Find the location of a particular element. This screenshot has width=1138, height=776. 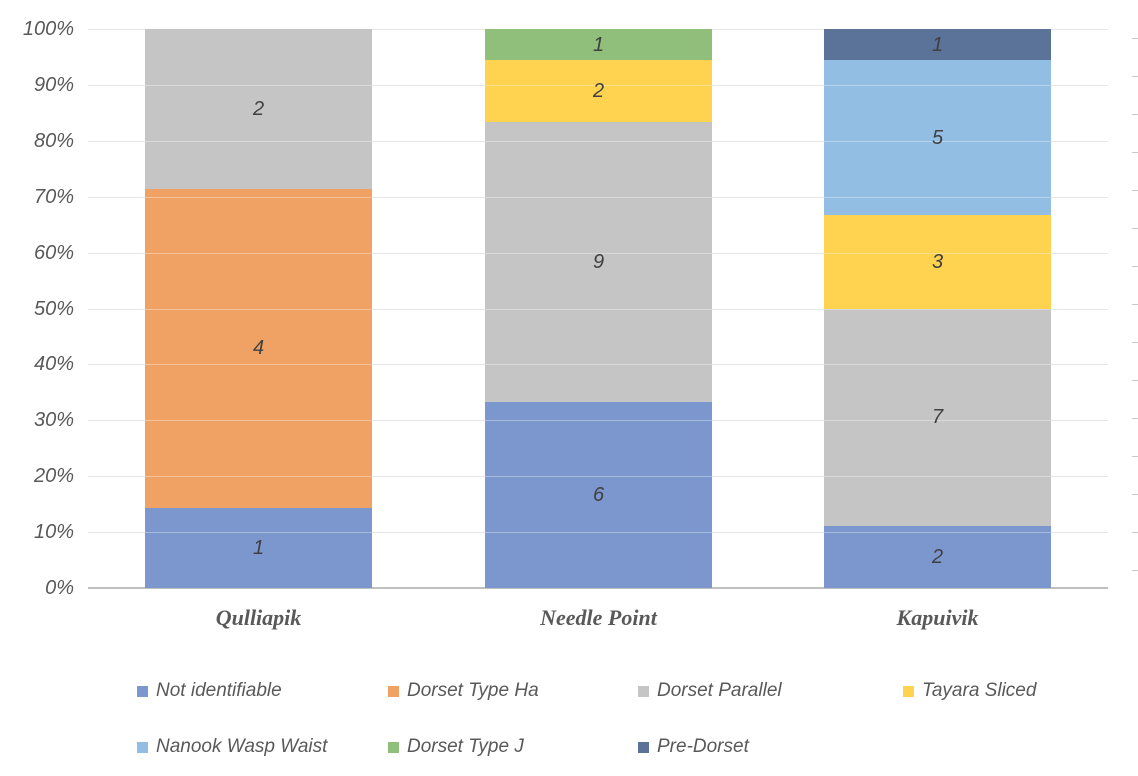

data-label: 7 is located at coordinates (937, 417).